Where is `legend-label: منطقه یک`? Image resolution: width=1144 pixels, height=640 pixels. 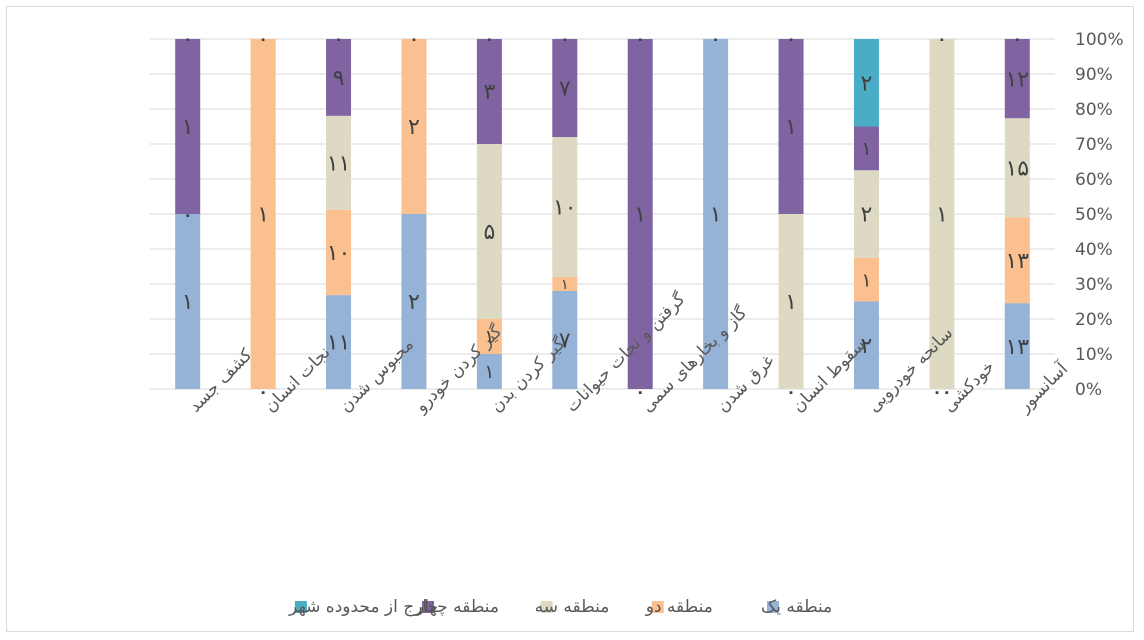
legend-label: منطقه یک is located at coordinates (796, 607).